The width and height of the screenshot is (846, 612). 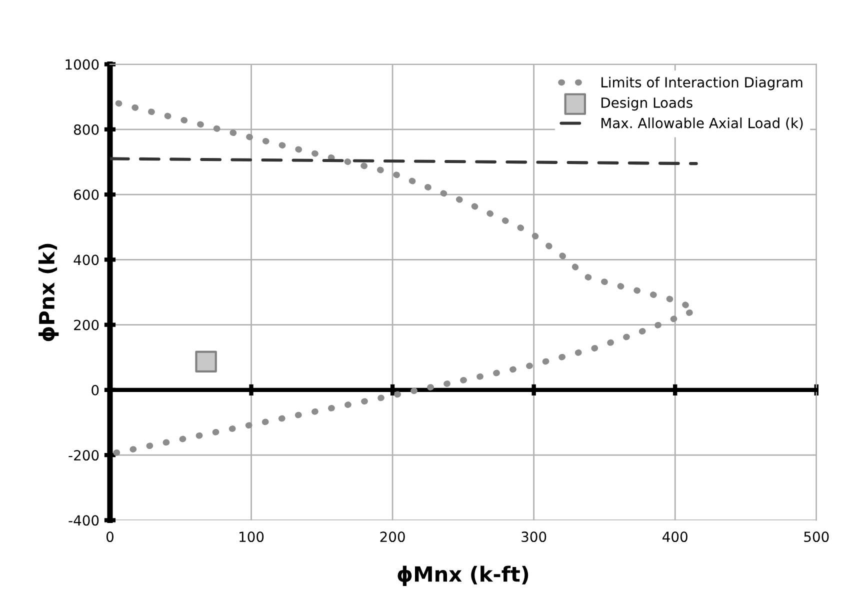 I want to click on legend-label: Limits of Interaction Diagram, so click(x=702, y=83).